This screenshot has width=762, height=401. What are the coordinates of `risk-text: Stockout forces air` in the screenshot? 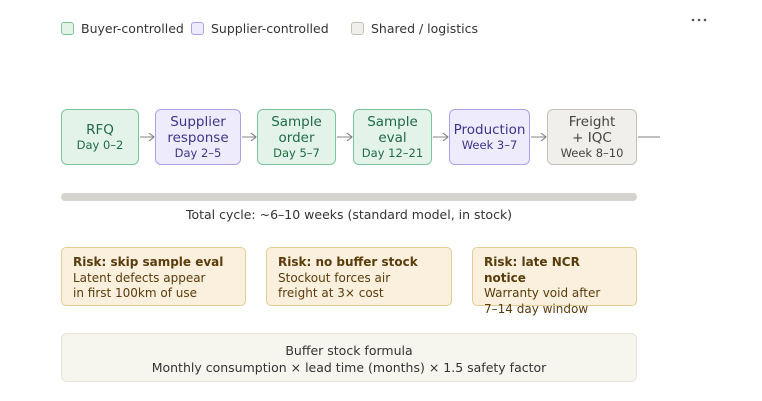 It's located at (334, 277).